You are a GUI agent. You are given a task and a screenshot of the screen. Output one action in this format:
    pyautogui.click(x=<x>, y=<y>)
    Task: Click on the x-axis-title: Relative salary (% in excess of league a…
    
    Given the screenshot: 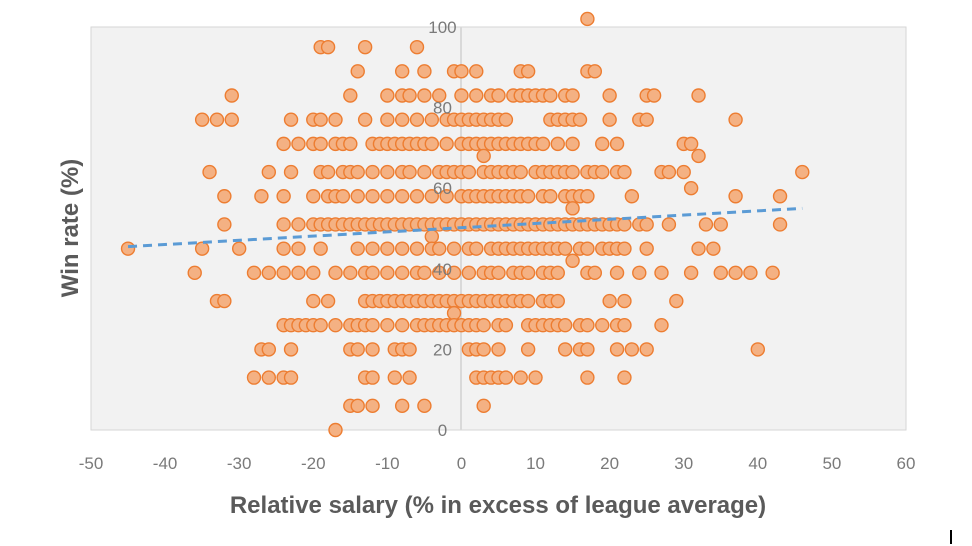 What is the action you would take?
    pyautogui.click(x=498, y=505)
    